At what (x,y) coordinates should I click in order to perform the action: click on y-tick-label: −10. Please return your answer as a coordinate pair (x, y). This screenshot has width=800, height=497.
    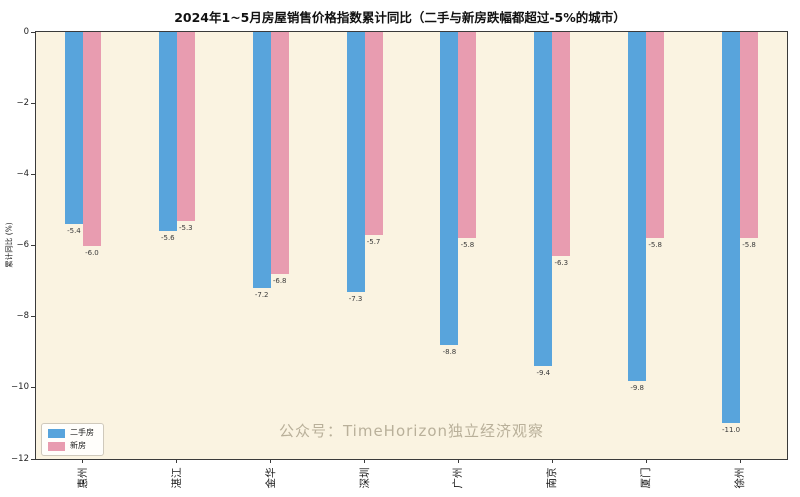
    Looking at the image, I should click on (20, 387).